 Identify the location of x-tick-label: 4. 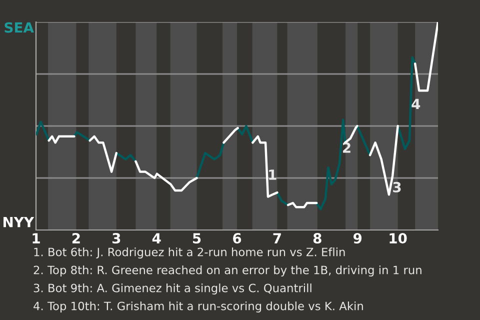
(156, 238).